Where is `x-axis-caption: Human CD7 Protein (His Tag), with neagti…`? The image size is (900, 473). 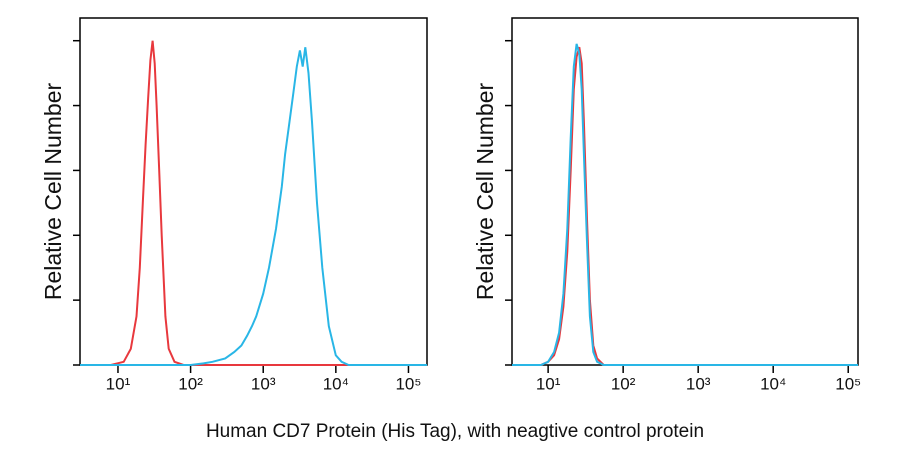 x-axis-caption: Human CD7 Protein (His Tag), with neagti… is located at coordinates (455, 431).